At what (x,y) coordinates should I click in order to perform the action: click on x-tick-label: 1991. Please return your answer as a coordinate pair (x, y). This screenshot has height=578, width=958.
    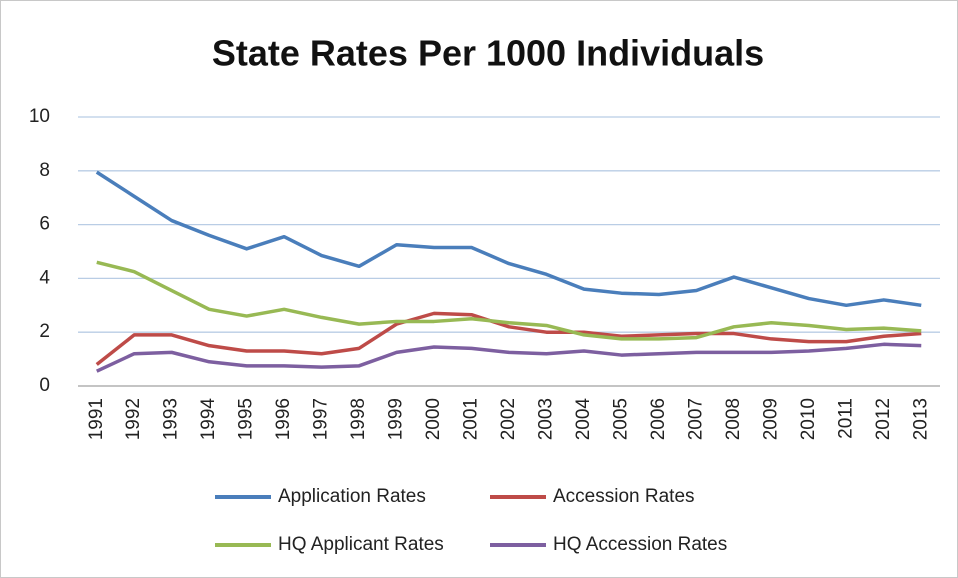
    Looking at the image, I should click on (96, 419).